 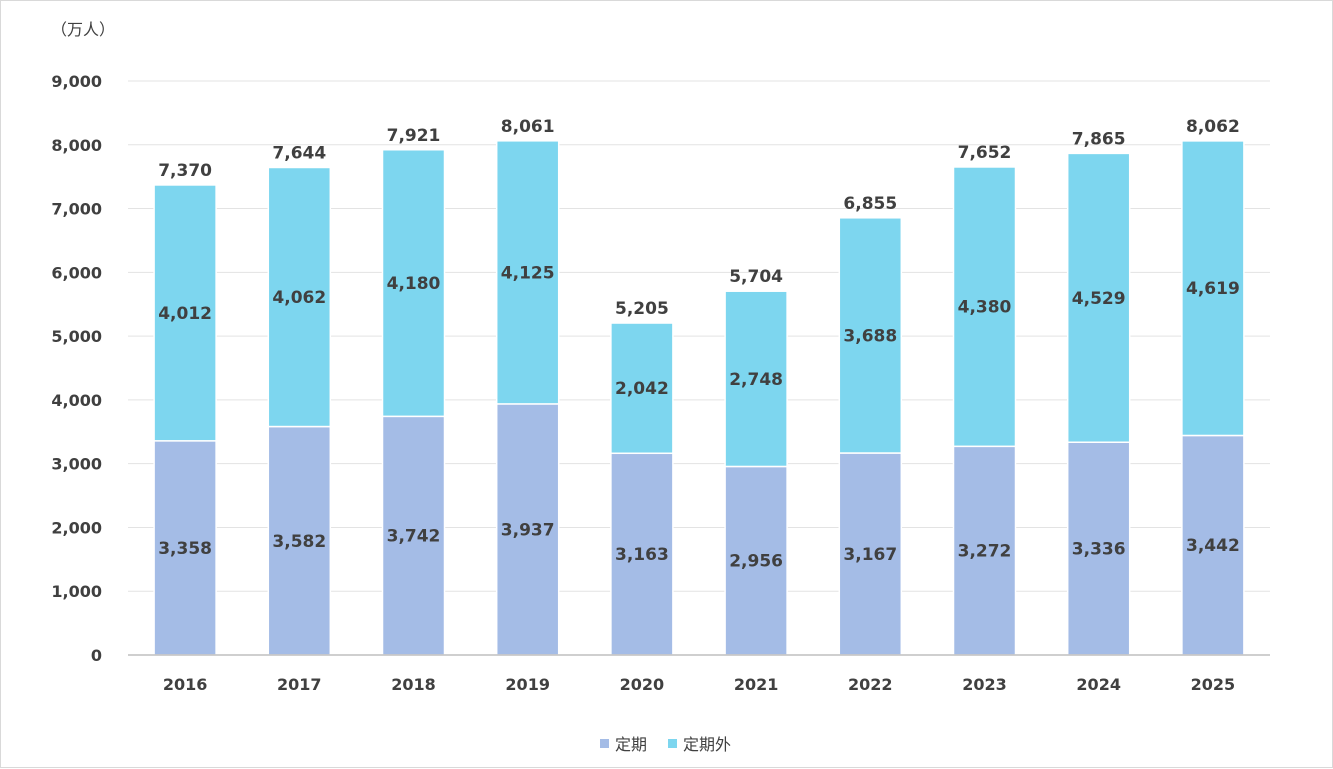 I want to click on y-tick-label: 8,000, so click(x=76, y=145).